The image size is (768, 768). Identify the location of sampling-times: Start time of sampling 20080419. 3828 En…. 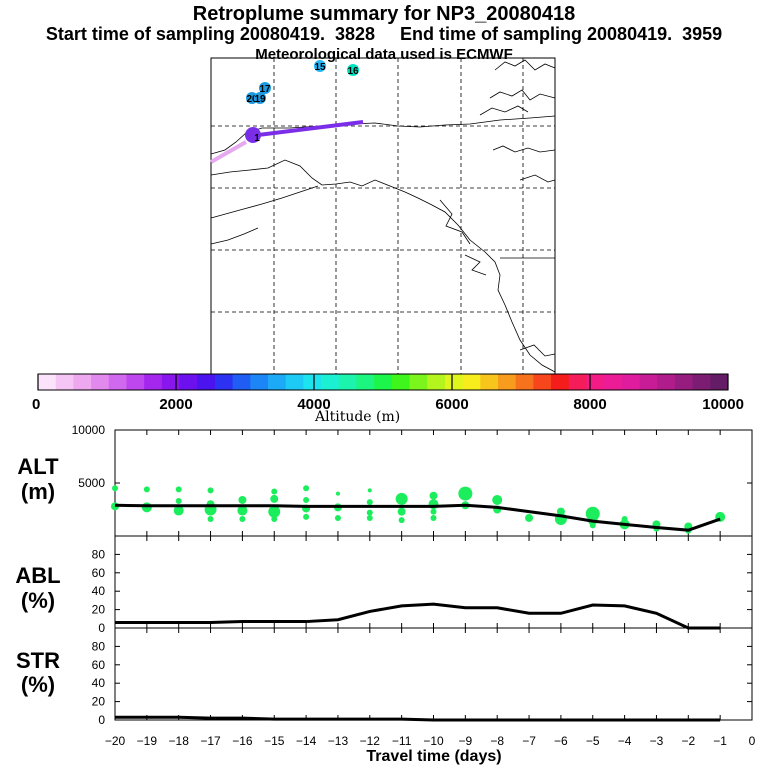
(384, 34).